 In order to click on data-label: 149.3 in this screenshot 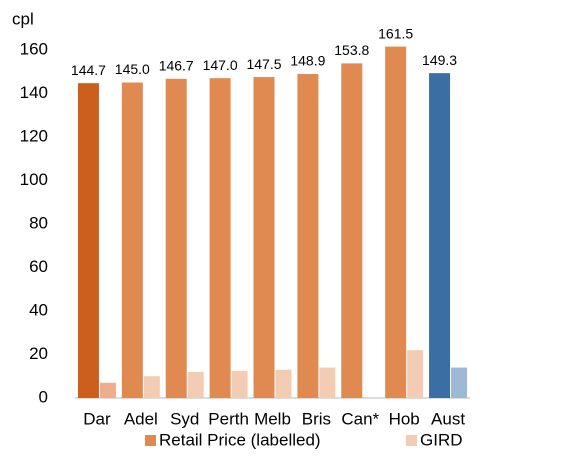, I will do `click(439, 60)`.